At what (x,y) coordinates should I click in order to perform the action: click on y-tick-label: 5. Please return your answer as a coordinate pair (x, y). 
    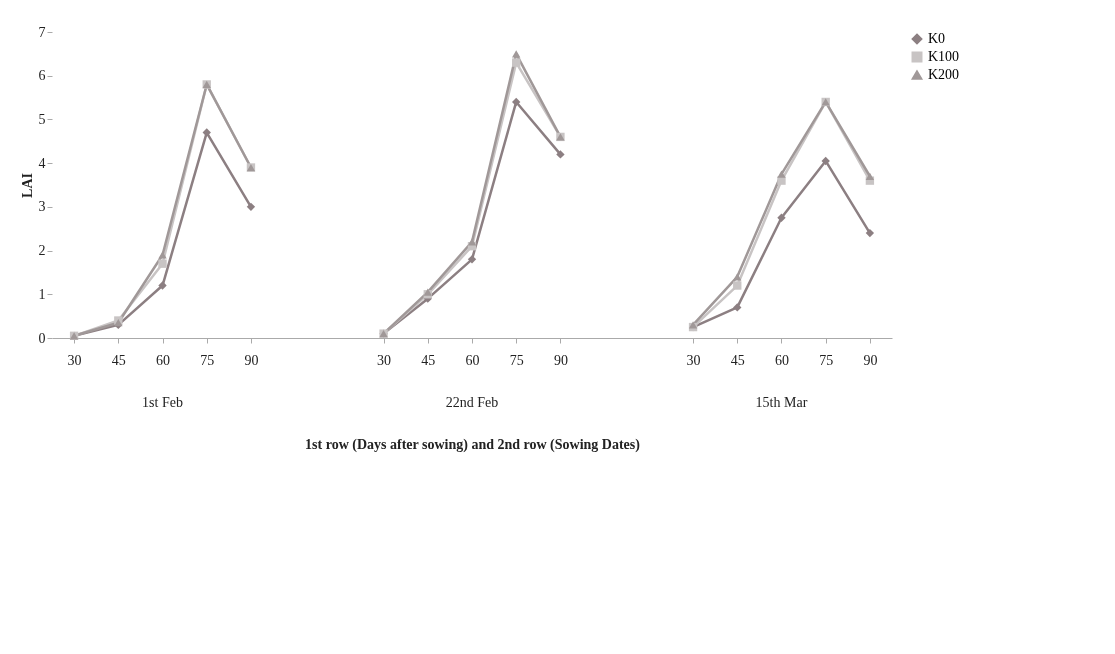
    Looking at the image, I should click on (42, 119).